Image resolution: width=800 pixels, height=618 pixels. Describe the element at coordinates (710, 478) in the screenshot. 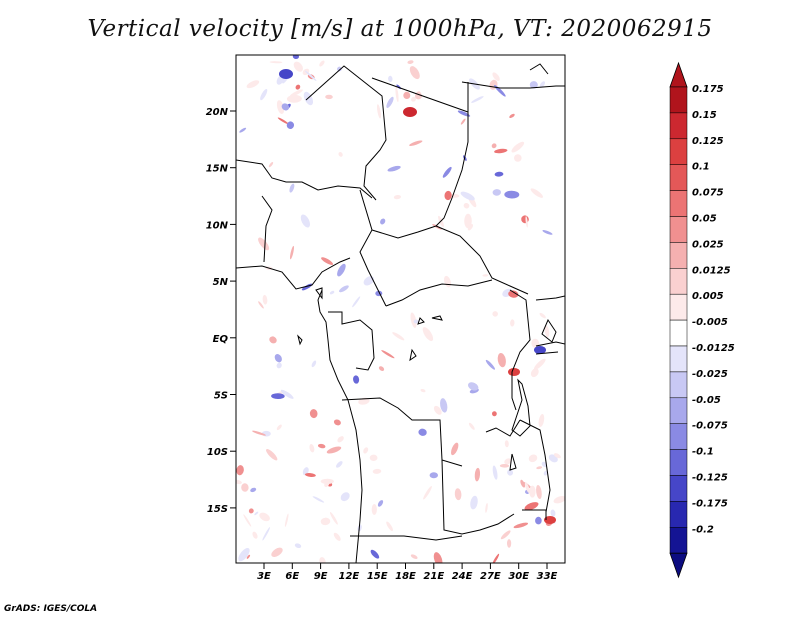

I see `colorbar-label: -0.125` at that location.